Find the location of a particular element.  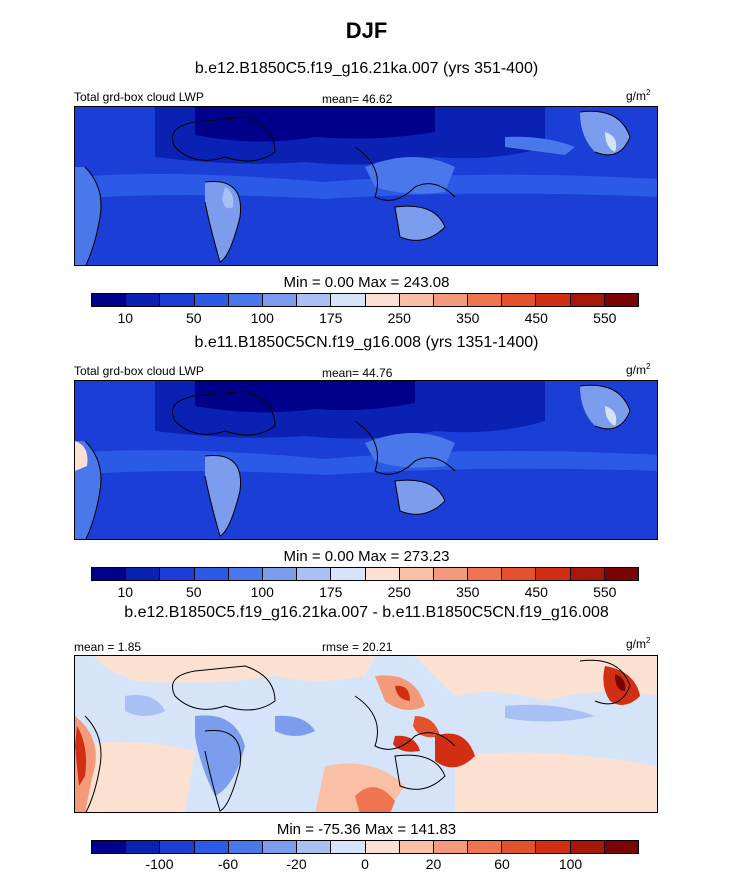

panel3-colorbar is located at coordinates (365, 847).